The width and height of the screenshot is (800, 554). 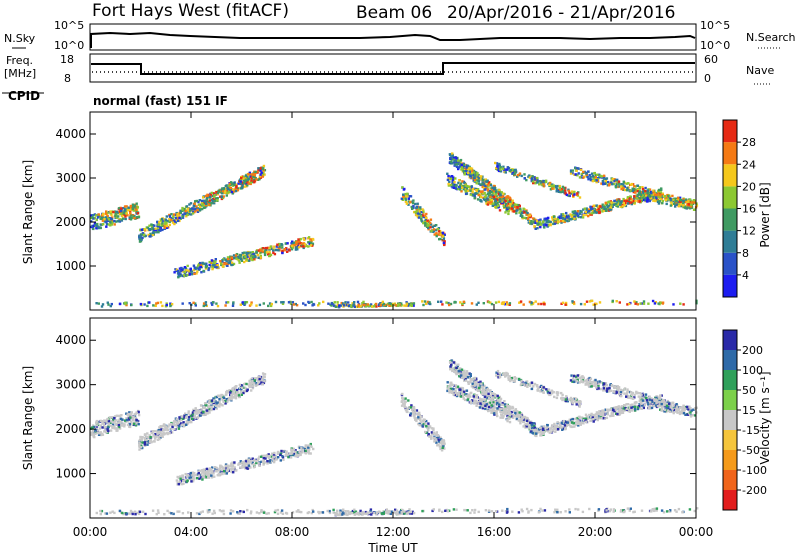 I want to click on colorbar-tick-label: 24, so click(x=749, y=164).